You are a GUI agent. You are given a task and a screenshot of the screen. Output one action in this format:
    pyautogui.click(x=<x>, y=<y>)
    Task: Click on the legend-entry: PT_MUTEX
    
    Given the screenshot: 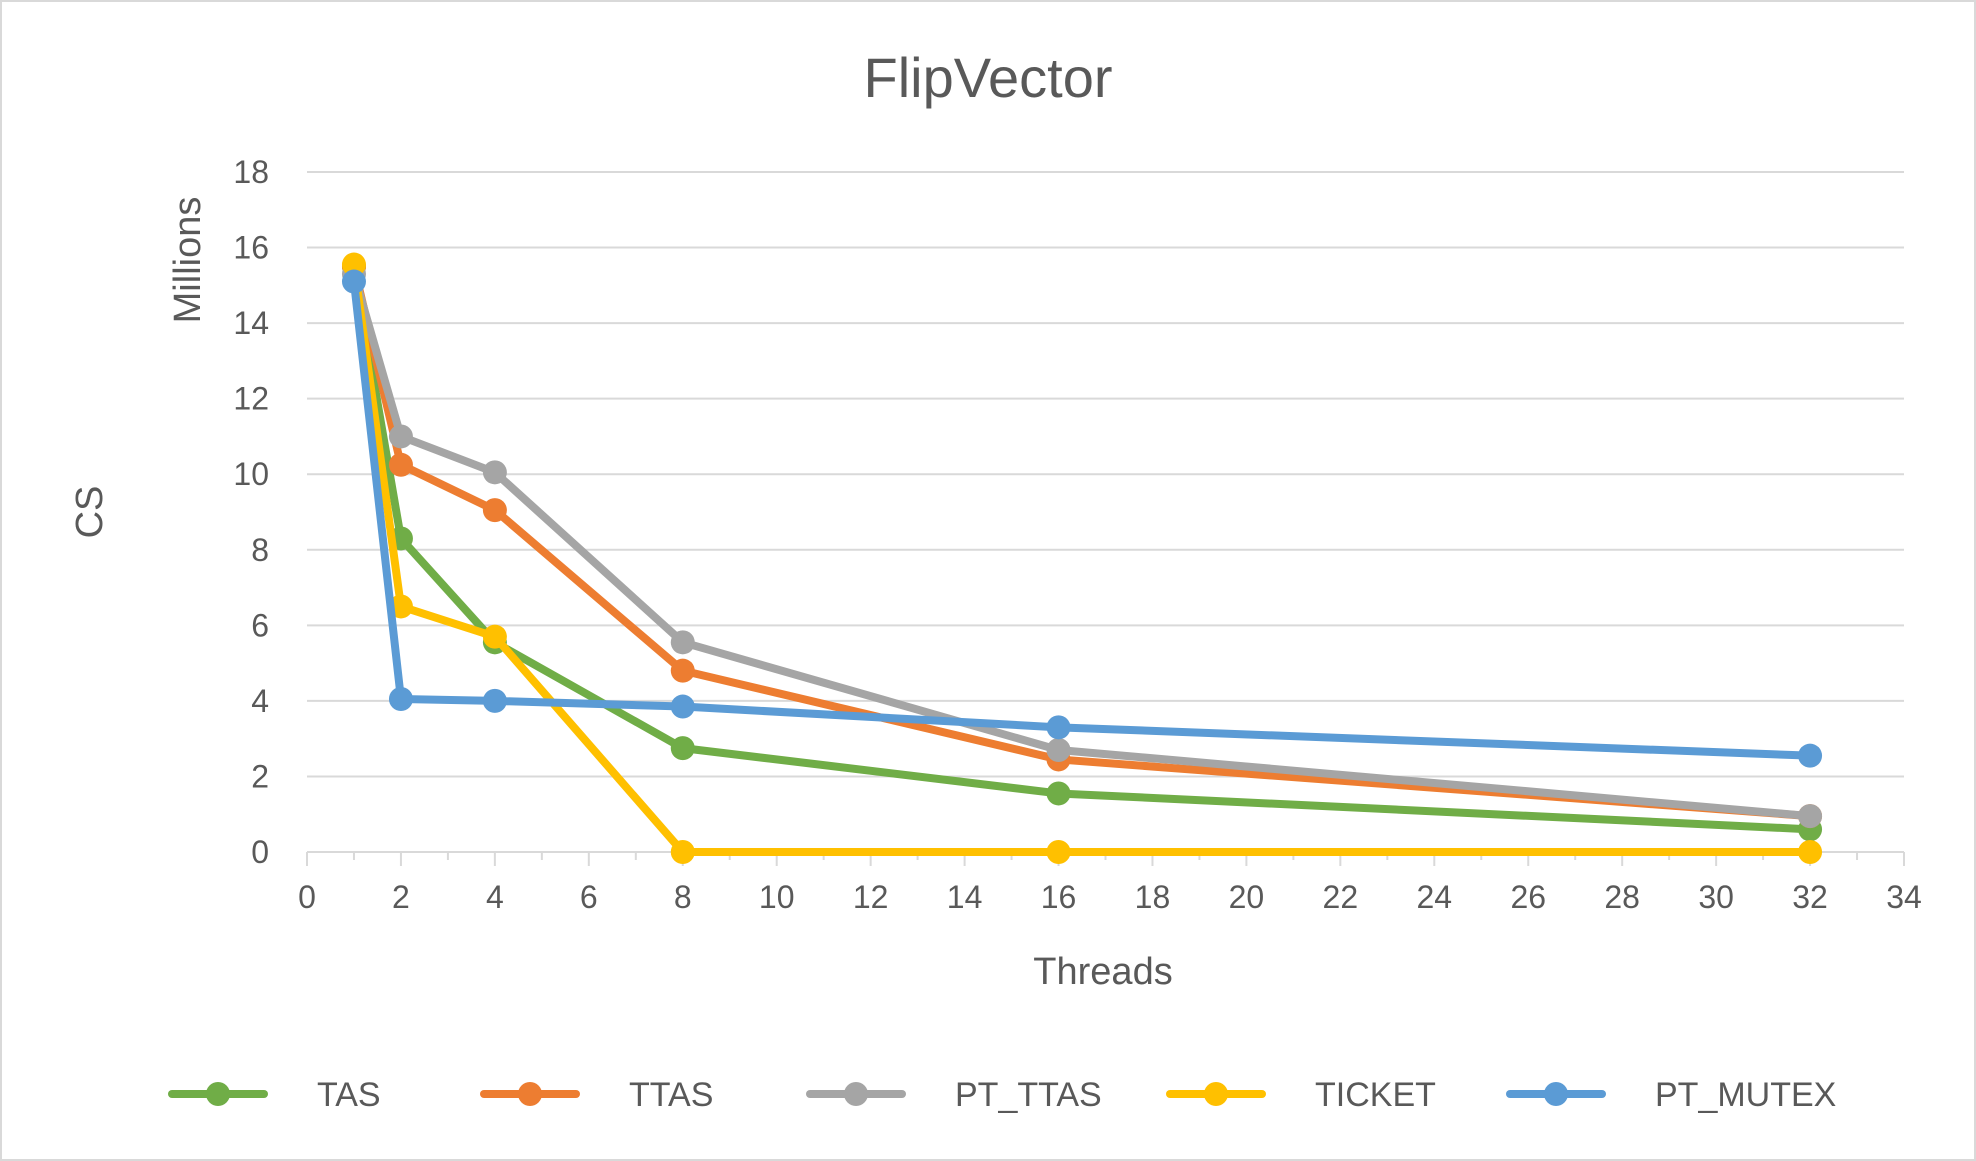 What is the action you would take?
    pyautogui.click(x=1671, y=1095)
    